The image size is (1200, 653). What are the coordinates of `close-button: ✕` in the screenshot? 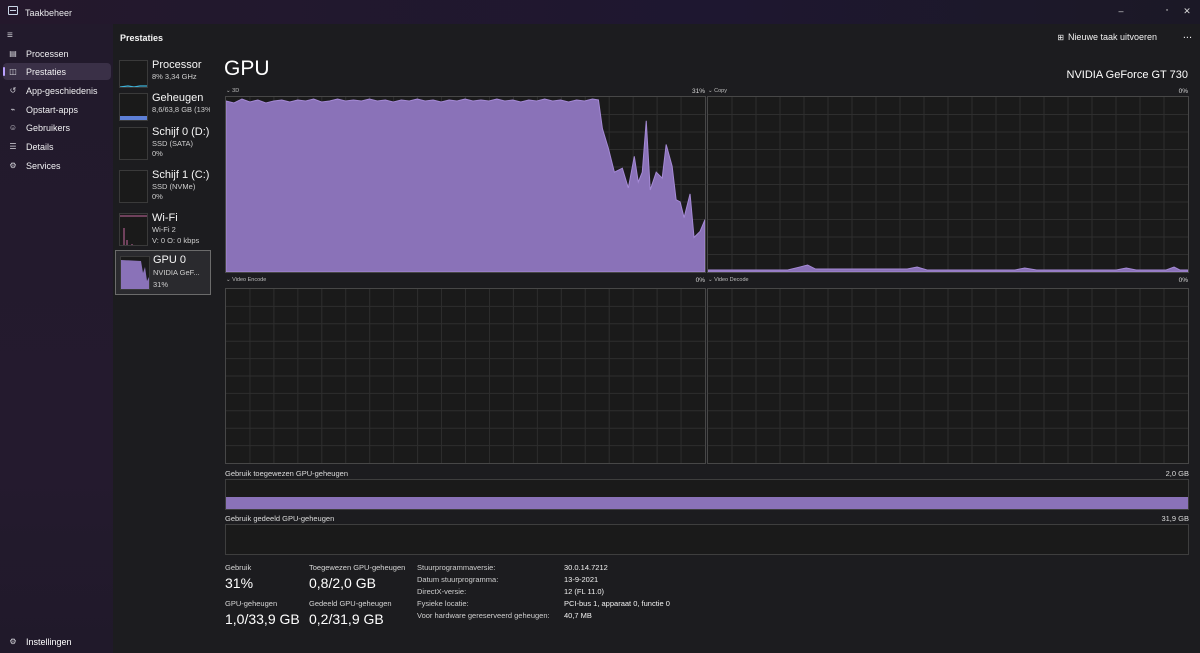 It's located at (1187, 11).